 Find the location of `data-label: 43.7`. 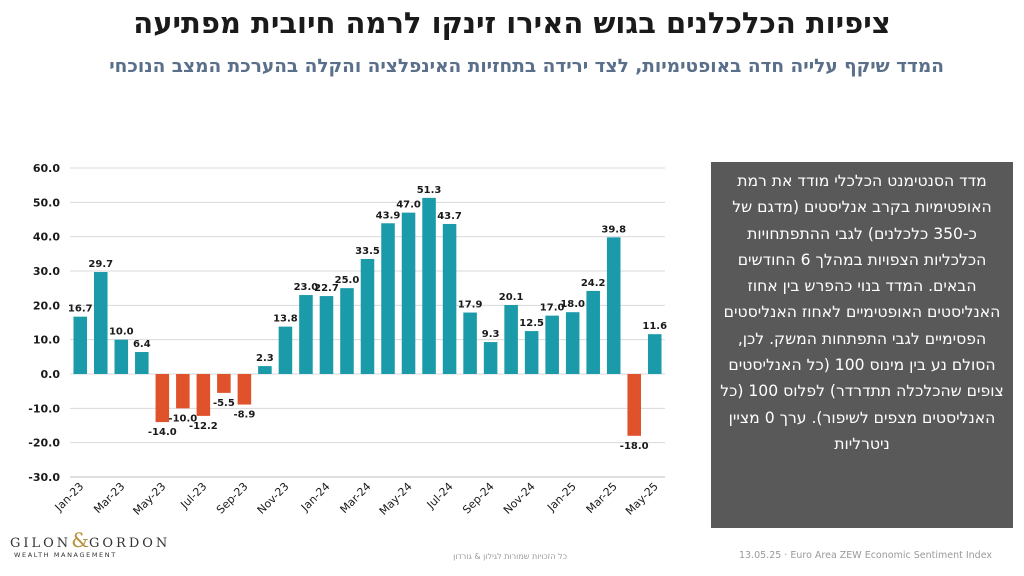

data-label: 43.7 is located at coordinates (449, 216).